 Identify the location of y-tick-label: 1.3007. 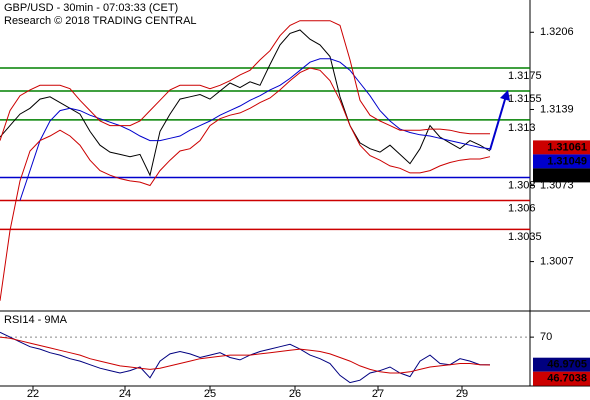
(557, 262).